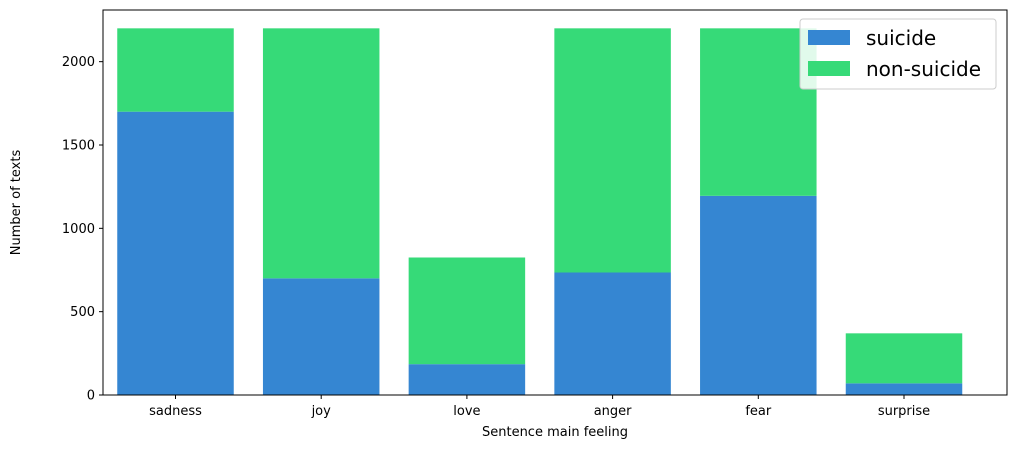 The image size is (1018, 450). What do you see at coordinates (16, 203) in the screenshot?
I see `y-axis-label: Number of texts` at bounding box center [16, 203].